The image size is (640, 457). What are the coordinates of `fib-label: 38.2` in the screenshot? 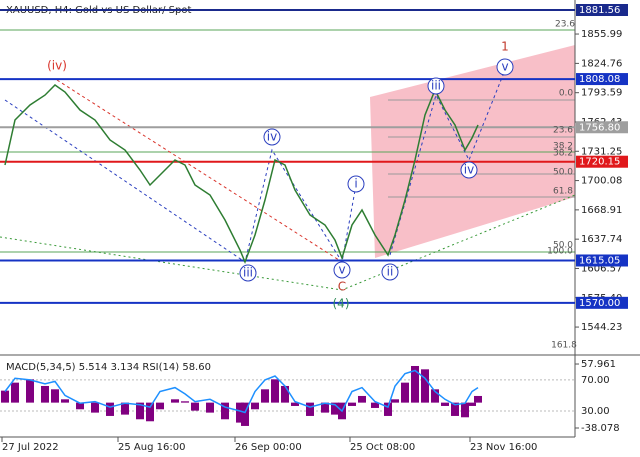 It's located at (563, 154).